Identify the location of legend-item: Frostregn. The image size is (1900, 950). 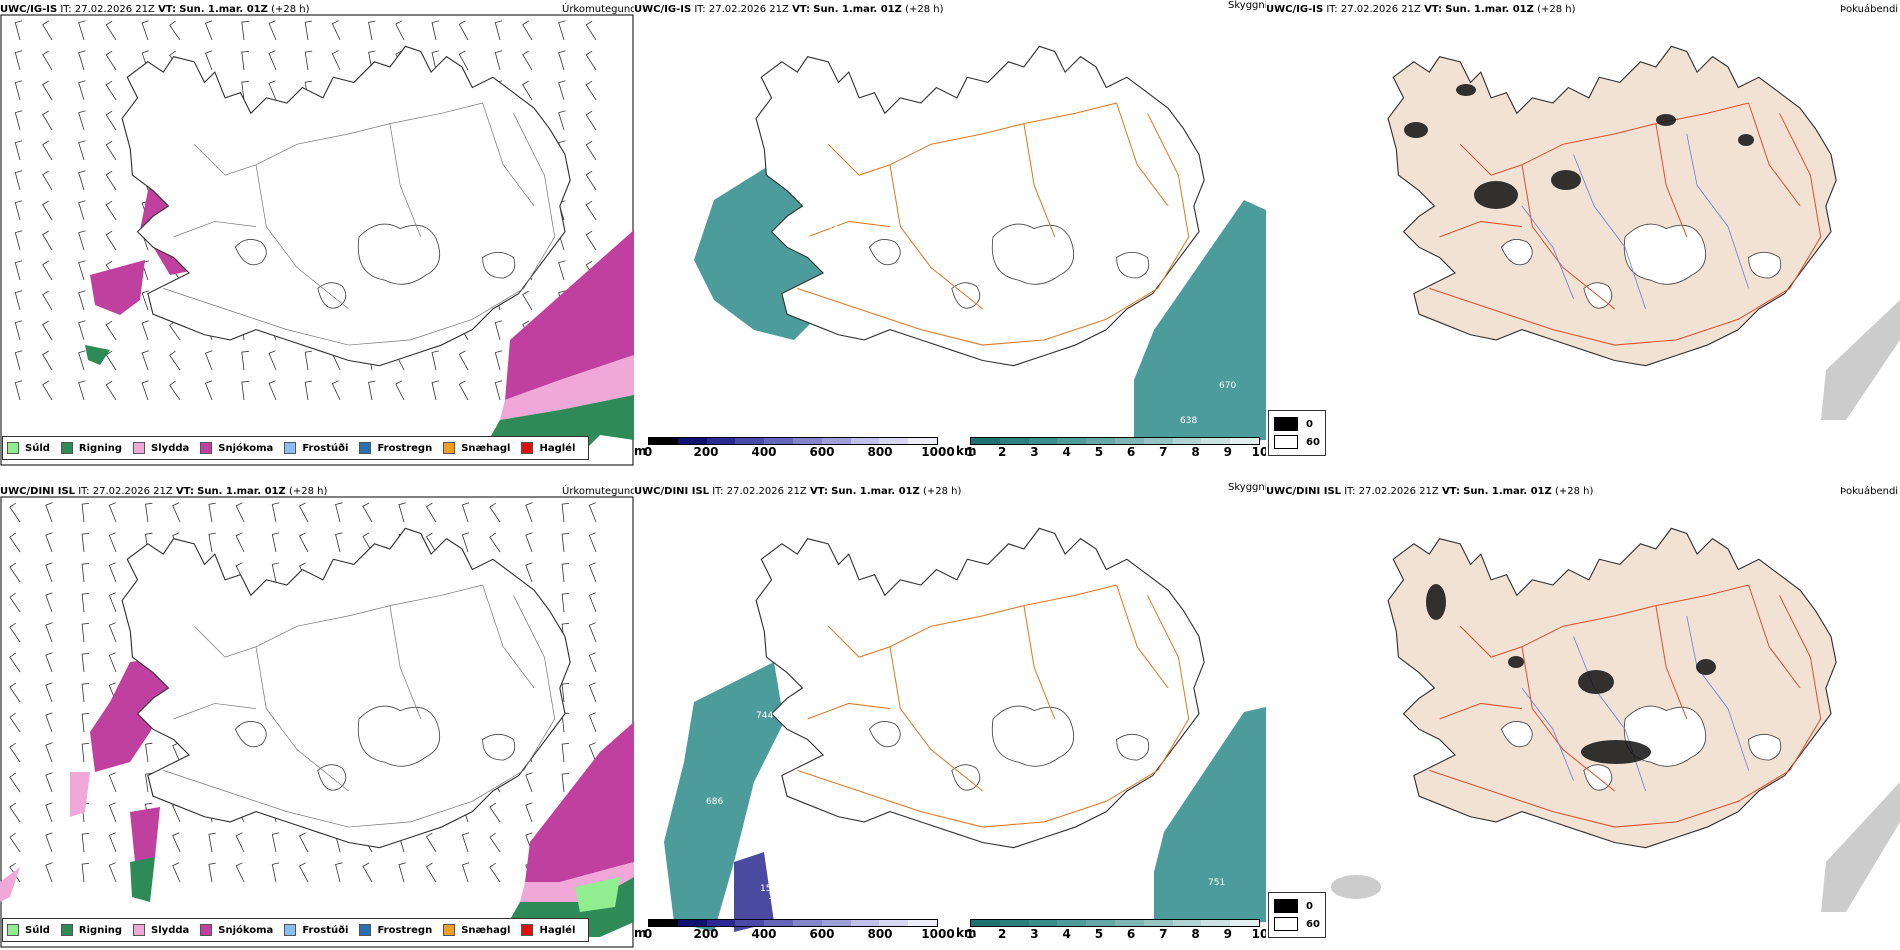
(395, 930).